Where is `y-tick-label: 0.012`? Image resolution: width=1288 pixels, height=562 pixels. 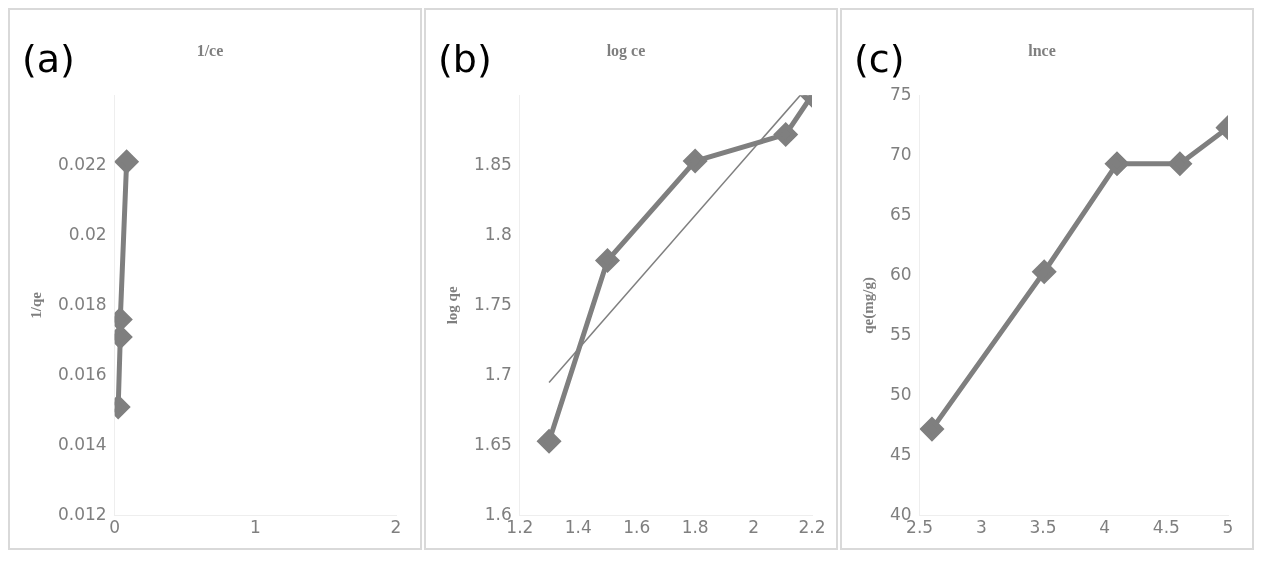
y-tick-label: 0.012 is located at coordinates (82, 514).